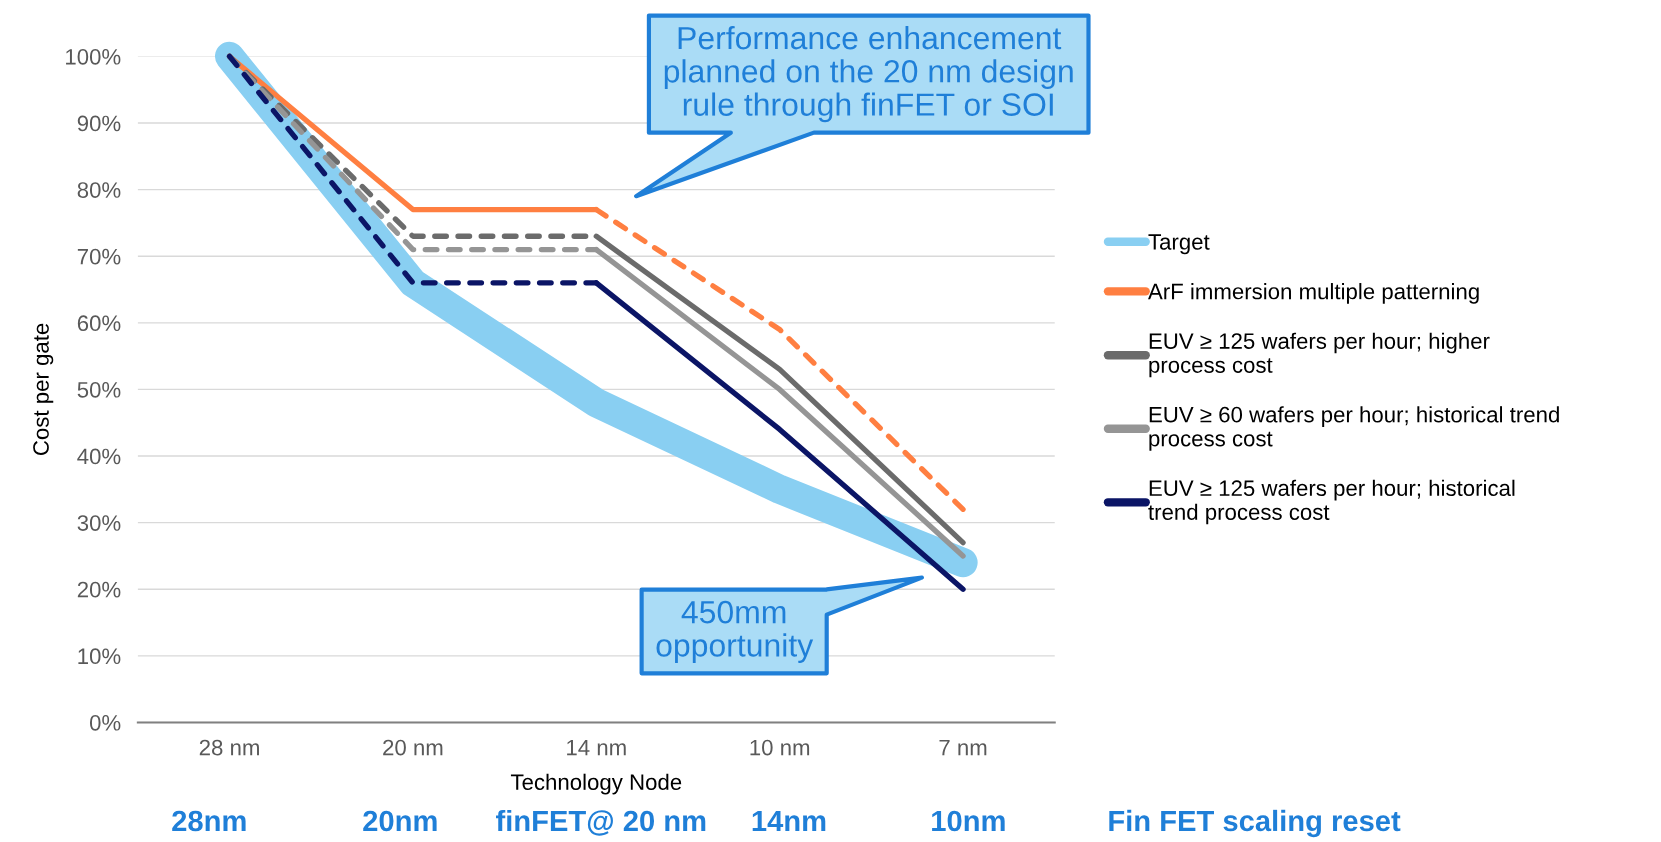 The height and width of the screenshot is (842, 1661). Describe the element at coordinates (43, 389) in the screenshot. I see `y-axis-title: Cost per gate` at that location.